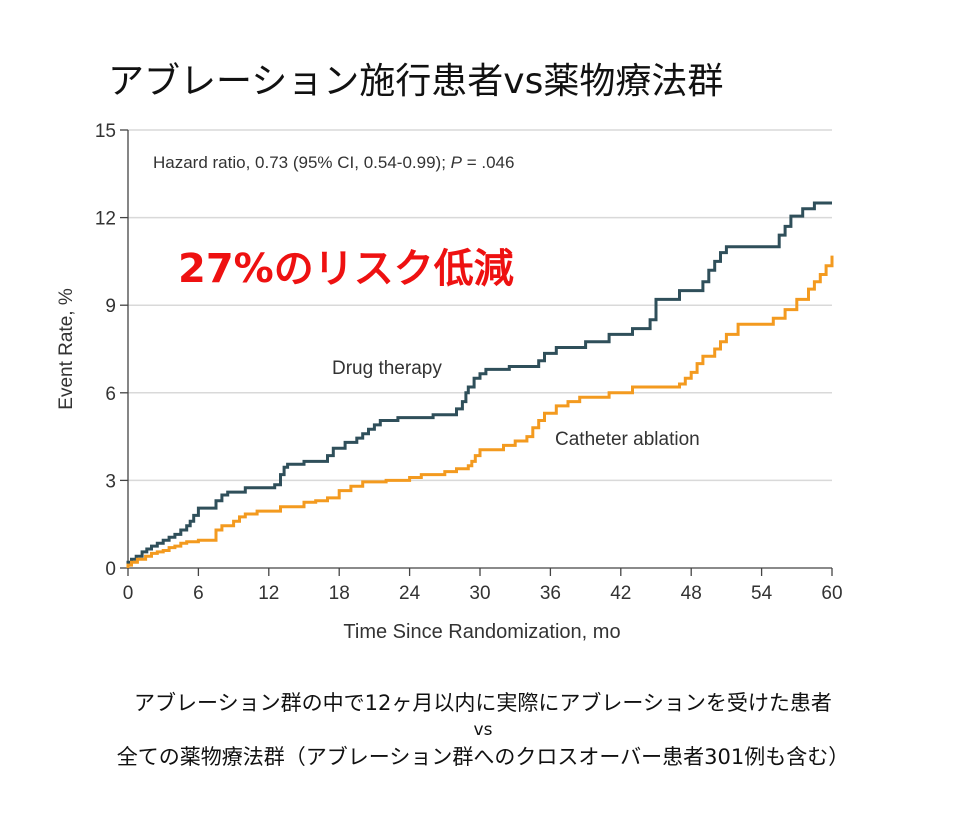 This screenshot has height=830, width=966. I want to click on page-title: アブレーション施行患者vs薬物療法群, so click(416, 81).